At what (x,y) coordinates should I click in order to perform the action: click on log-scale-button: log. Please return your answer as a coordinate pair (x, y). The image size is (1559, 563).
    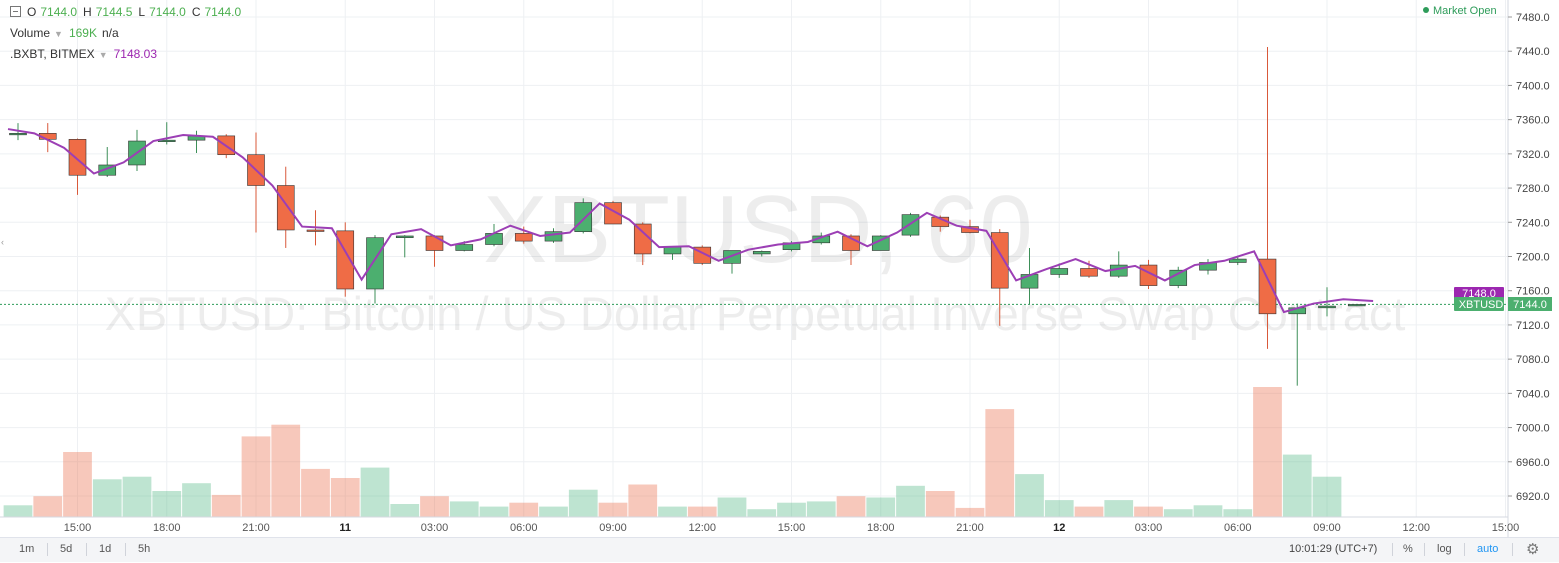
    Looking at the image, I should click on (1444, 549).